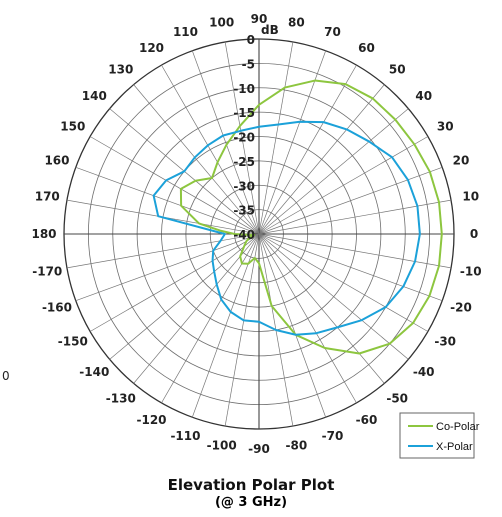  What do you see at coordinates (244, 113) in the screenshot?
I see `radial-tick-label: -15` at bounding box center [244, 113].